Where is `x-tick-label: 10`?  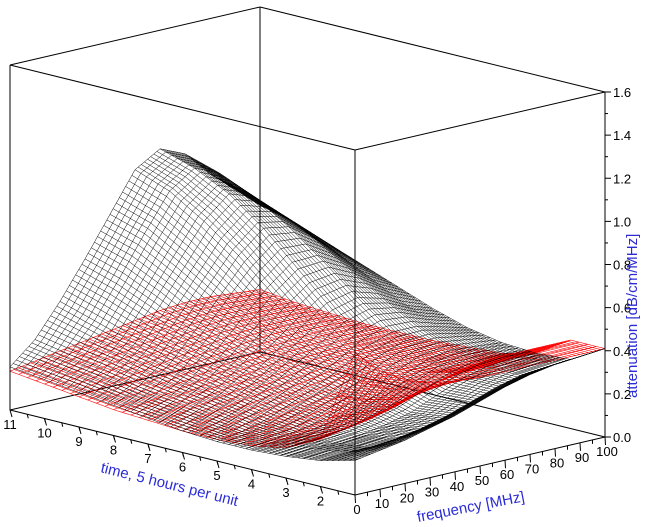 x-tick-label: 10 is located at coordinates (382, 503).